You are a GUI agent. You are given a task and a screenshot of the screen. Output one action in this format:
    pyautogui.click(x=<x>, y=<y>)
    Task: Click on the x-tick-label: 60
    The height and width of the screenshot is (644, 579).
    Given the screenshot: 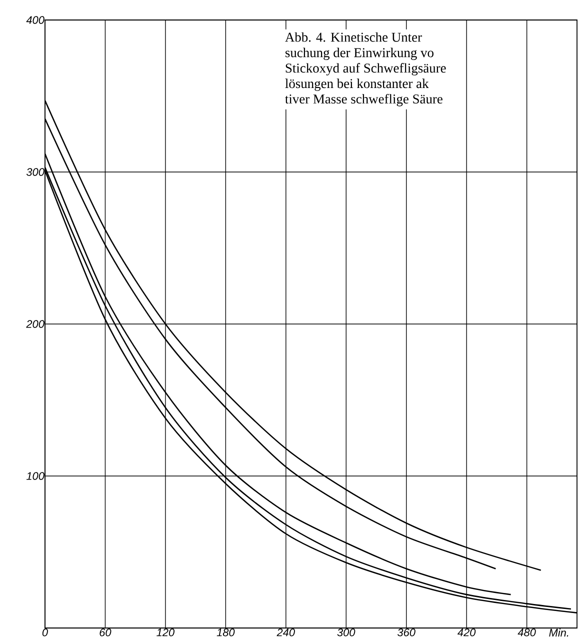 What is the action you would take?
    pyautogui.click(x=106, y=632)
    